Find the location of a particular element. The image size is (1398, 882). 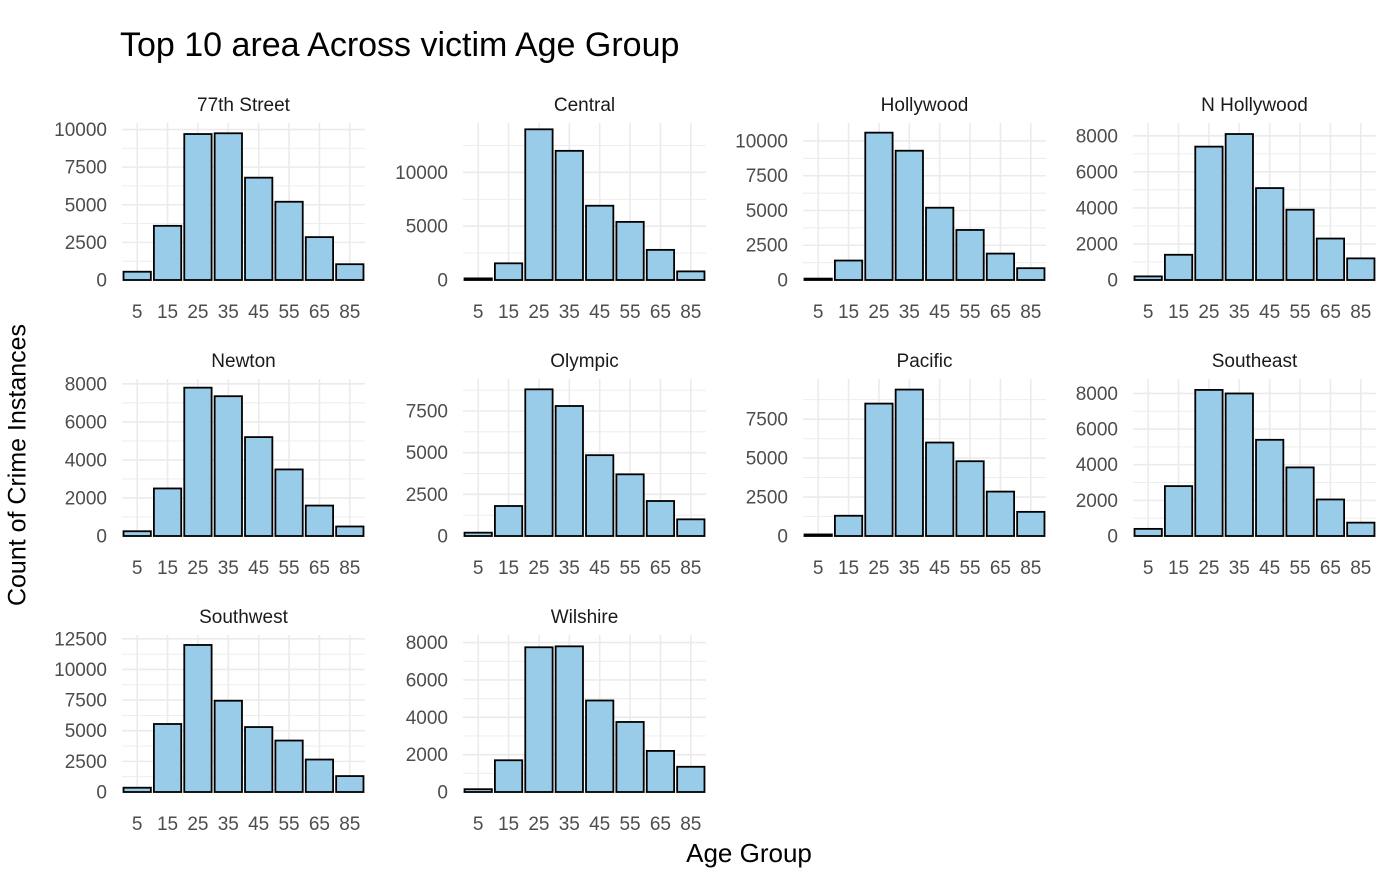

facet-panel: Wilshire 0 2000 4000 6000 8000 5 15 25 35 45 55 65 85 is located at coordinates (556, 721).